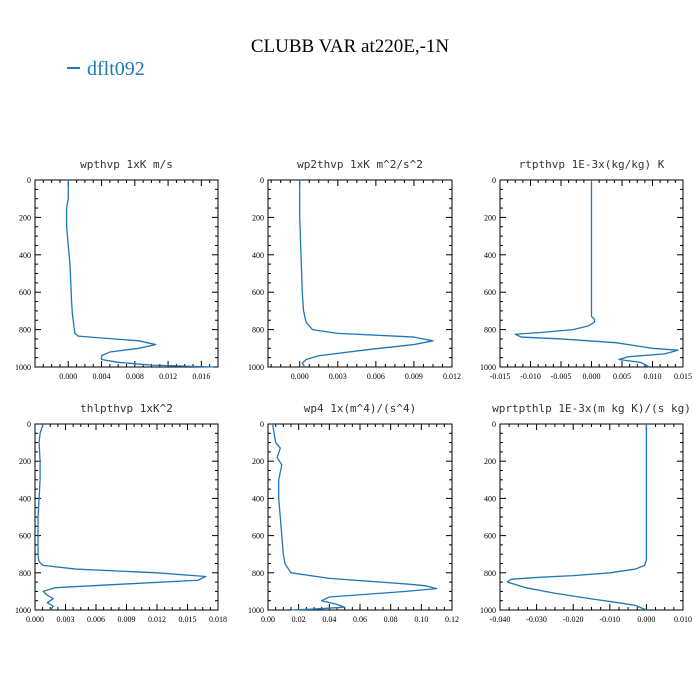  Describe the element at coordinates (102, 376) in the screenshot. I see `x-tick-label: 0.004` at that location.